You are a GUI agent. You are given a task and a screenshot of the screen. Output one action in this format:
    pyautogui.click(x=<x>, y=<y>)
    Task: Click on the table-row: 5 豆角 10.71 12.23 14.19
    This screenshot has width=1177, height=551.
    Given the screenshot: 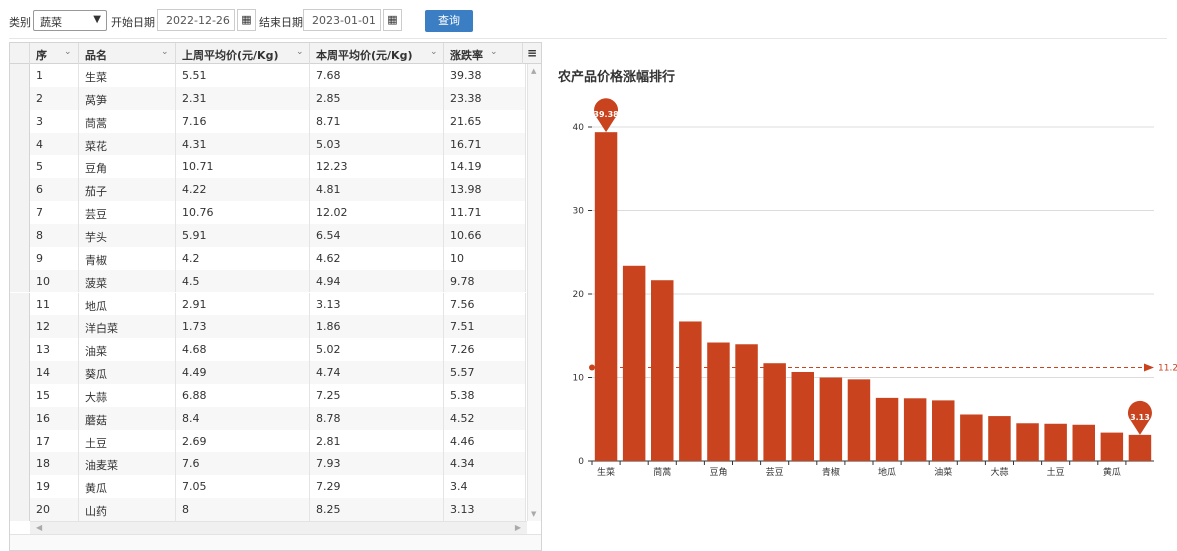 What is the action you would take?
    pyautogui.click(x=268, y=167)
    